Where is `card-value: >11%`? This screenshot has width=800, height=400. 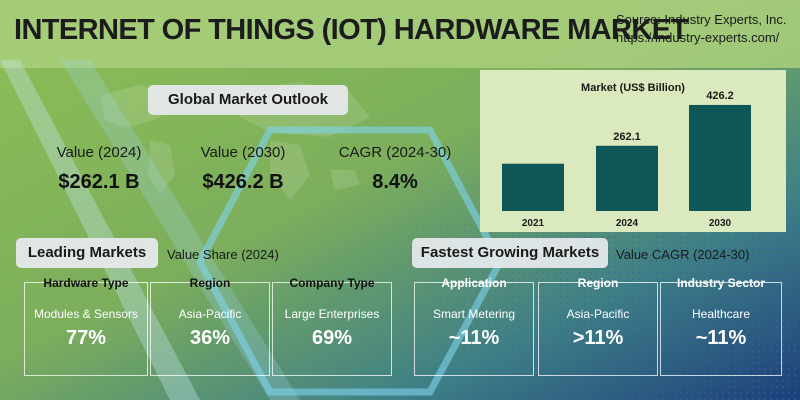
card-value: >11% is located at coordinates (598, 338).